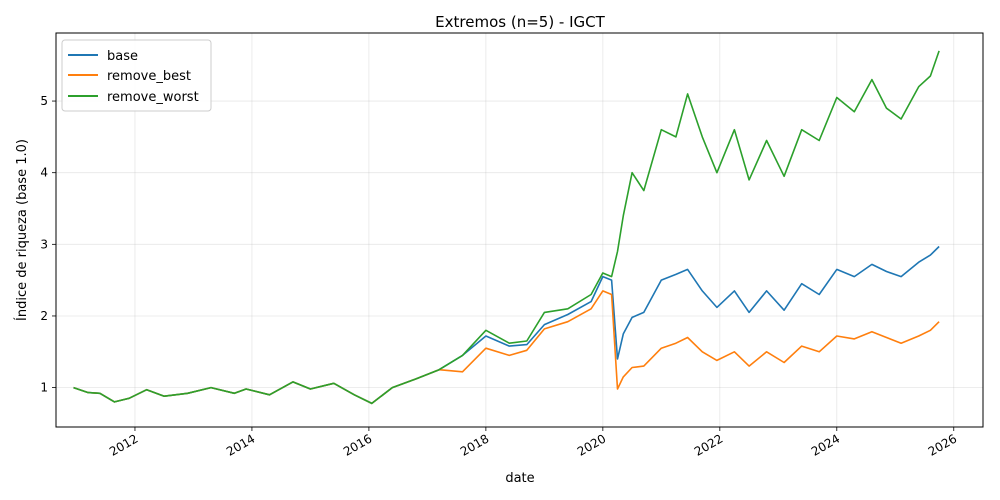 This screenshot has height=500, width=1000. Describe the element at coordinates (44, 316) in the screenshot. I see `y-tick-label: 2` at that location.